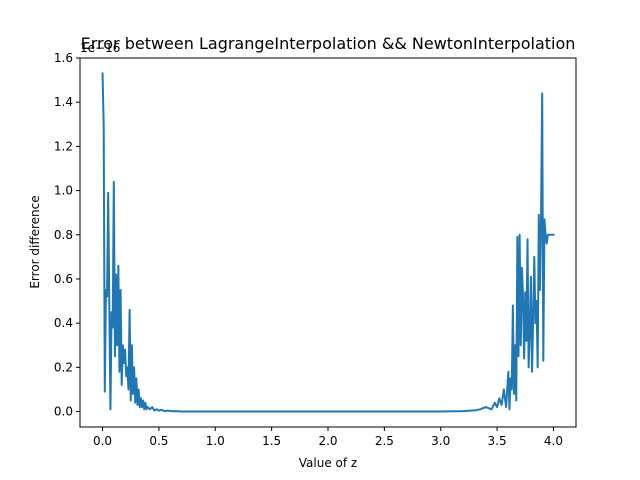  What do you see at coordinates (553, 441) in the screenshot?
I see `x-tick-label: 4.0` at bounding box center [553, 441].